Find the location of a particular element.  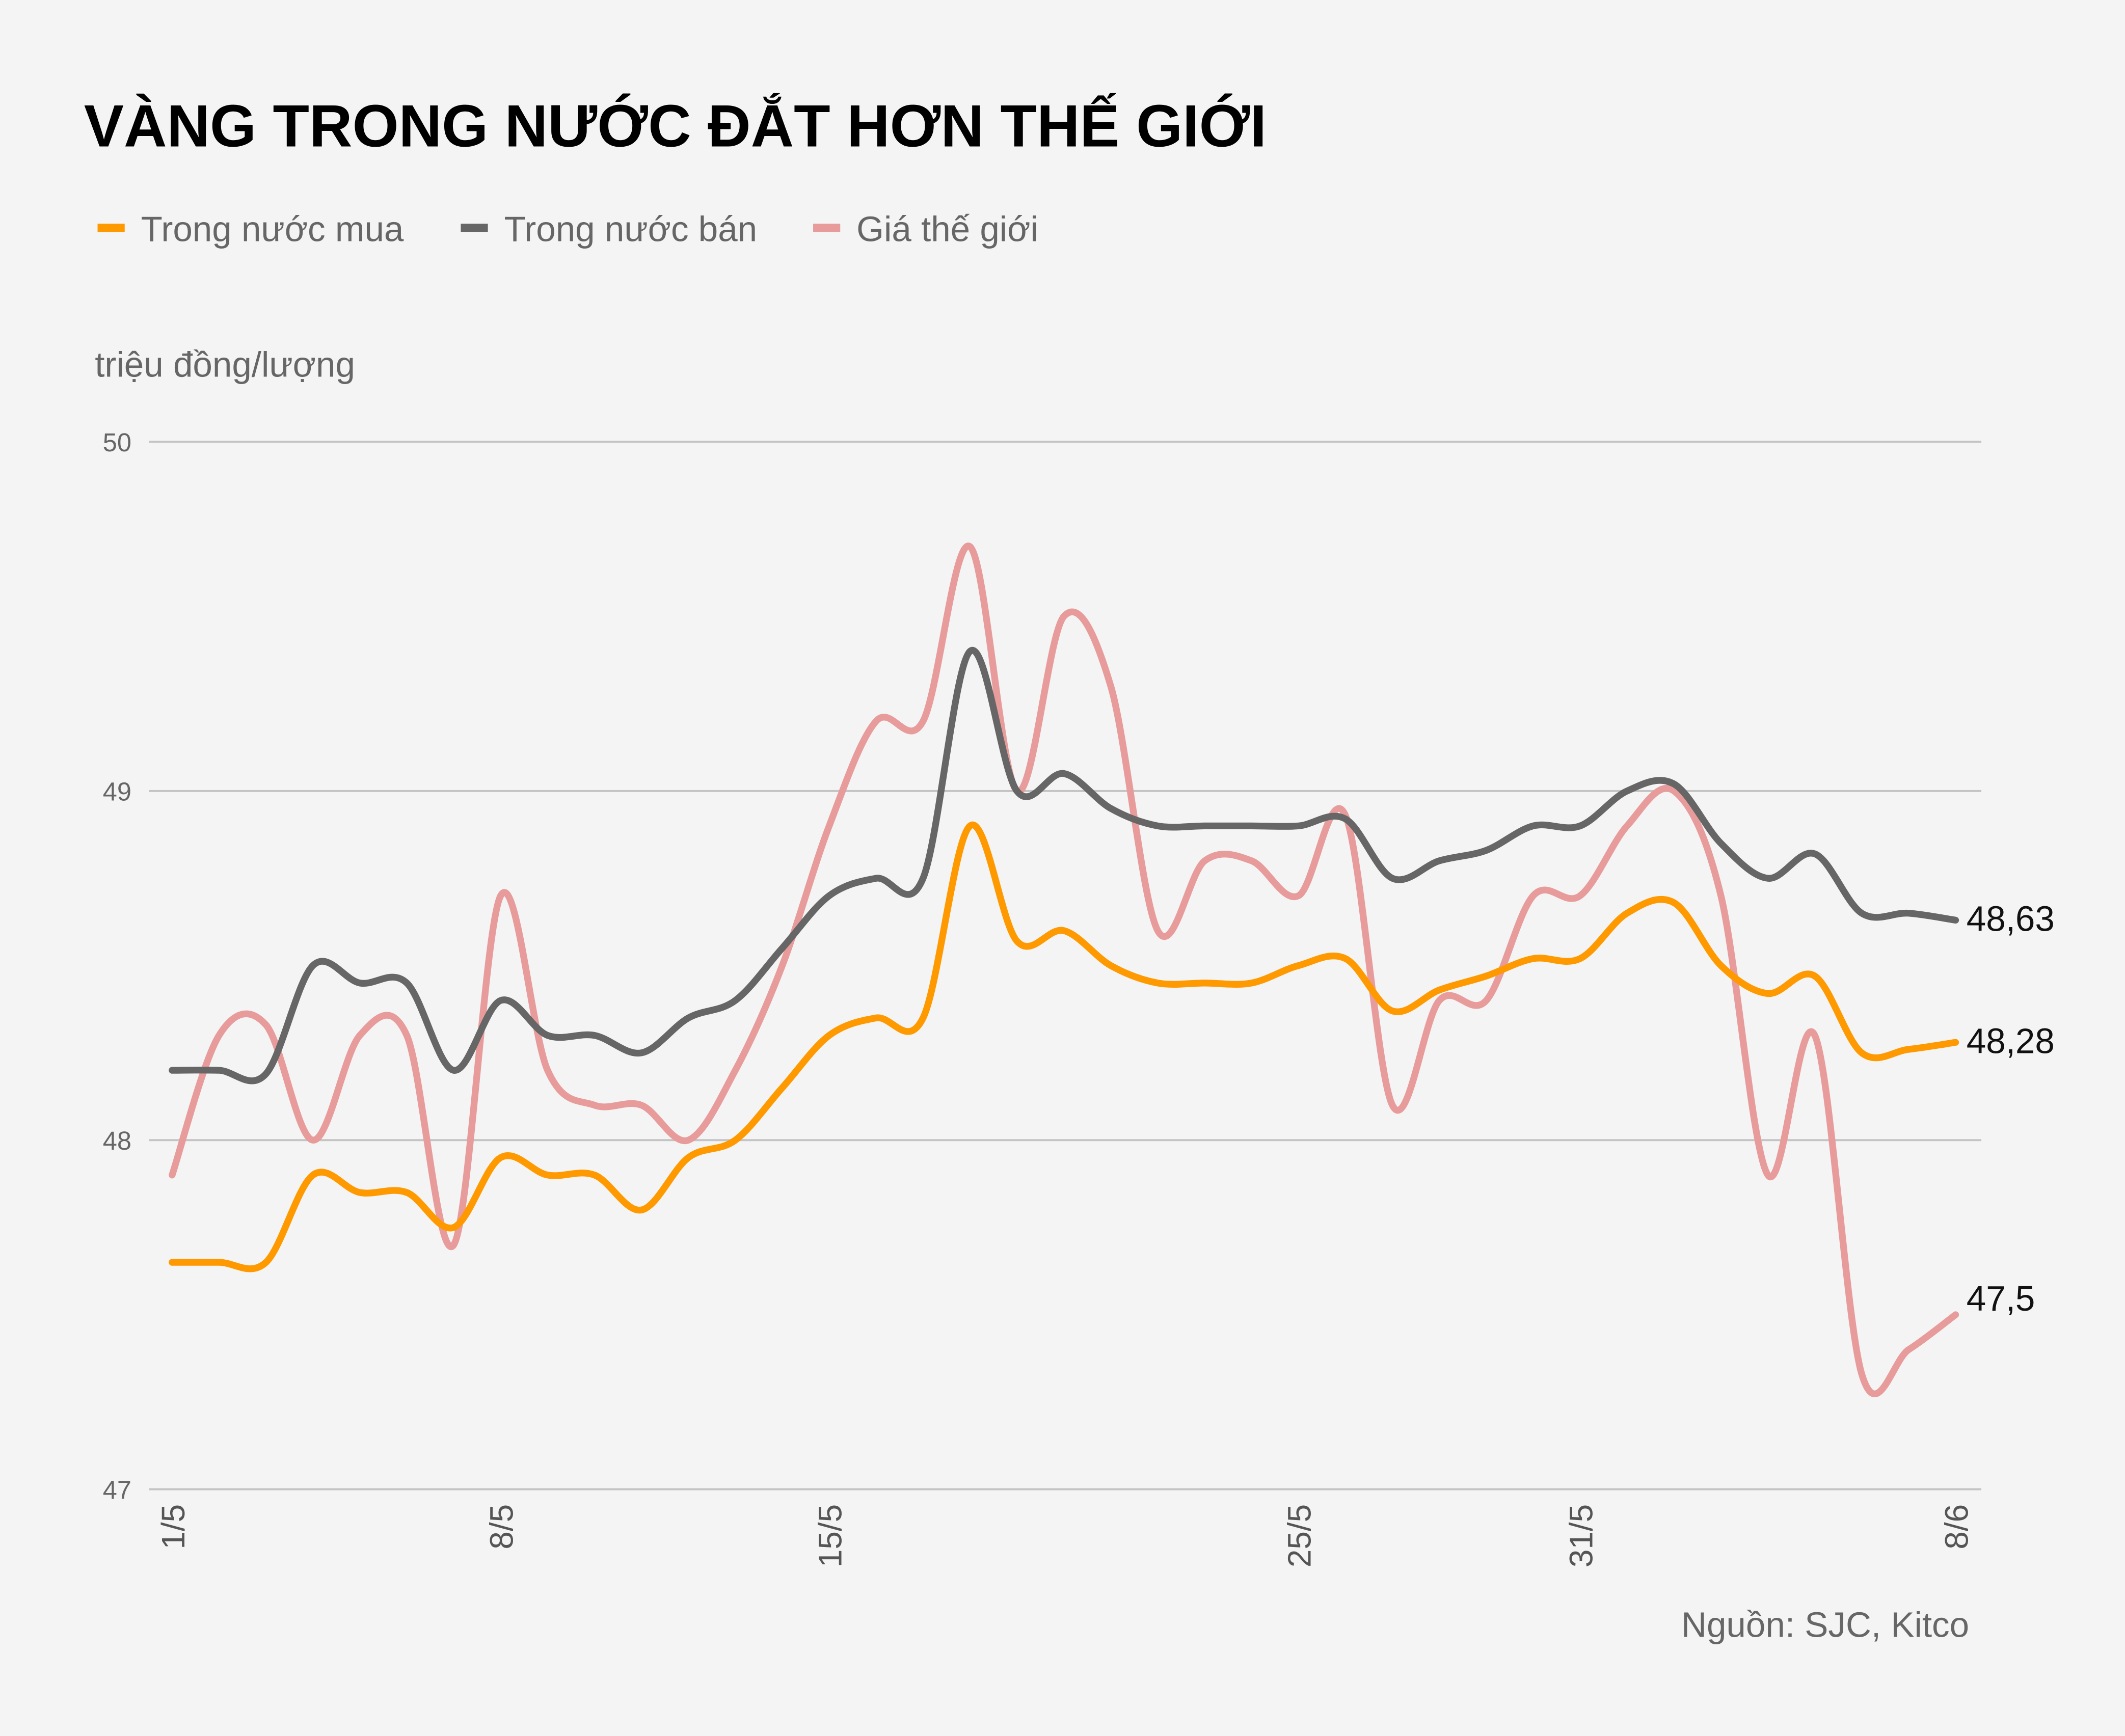

y-tick-label: 48 is located at coordinates (117, 1140).